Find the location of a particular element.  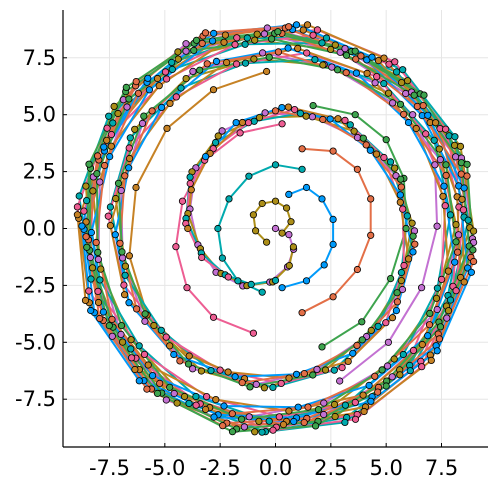

y-tick-label: 7.5 is located at coordinates (39, 58).